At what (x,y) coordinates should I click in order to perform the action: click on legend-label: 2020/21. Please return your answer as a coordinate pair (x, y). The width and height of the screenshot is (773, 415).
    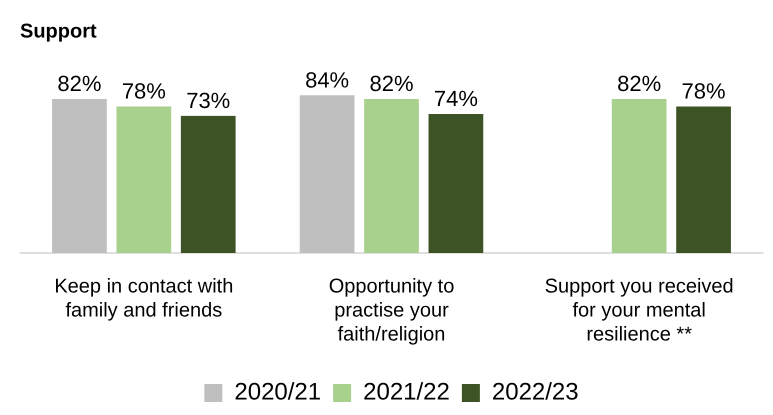
    Looking at the image, I should click on (278, 392).